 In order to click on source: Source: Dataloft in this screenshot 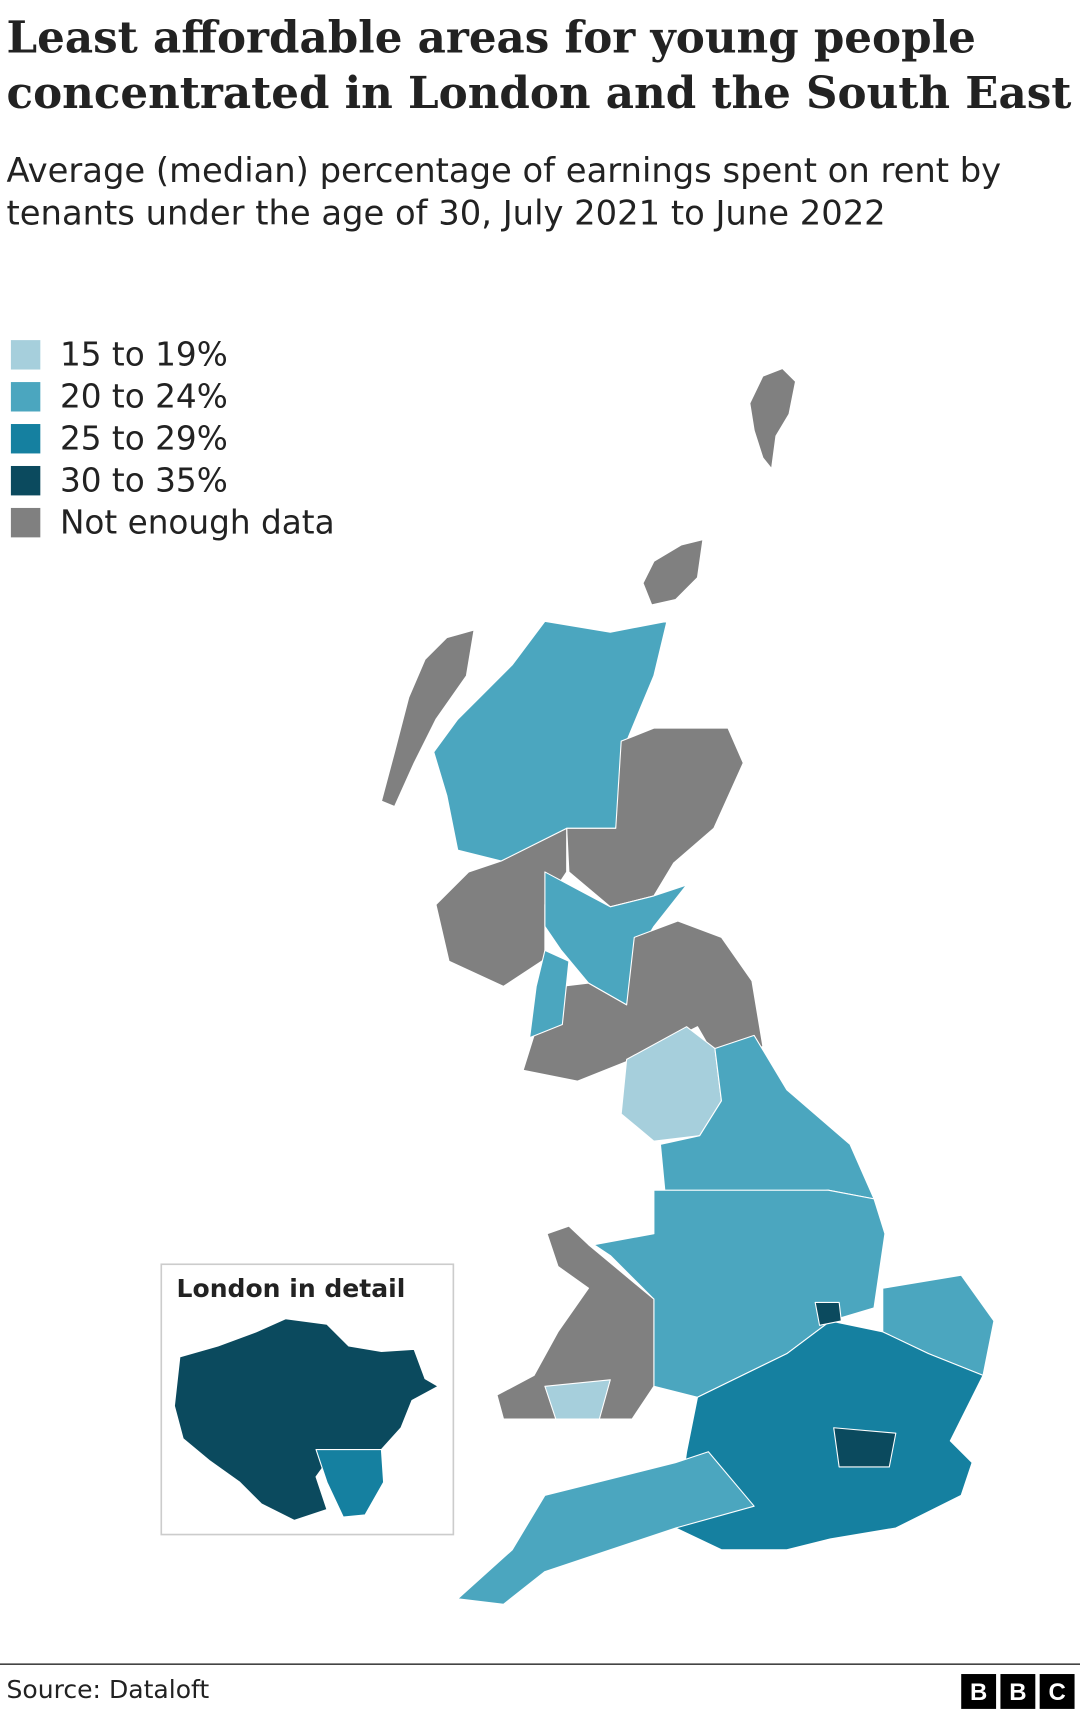, I will do `click(108, 1689)`.